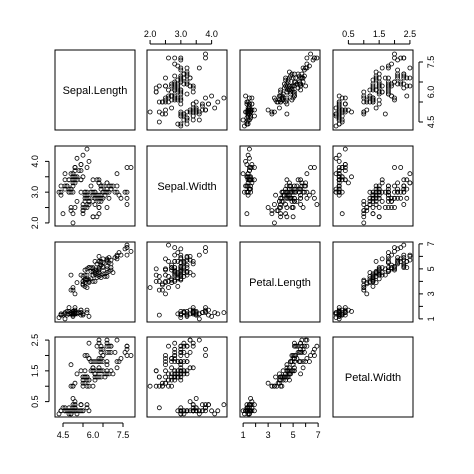 This screenshot has width=474, height=474. Describe the element at coordinates (348, 34) in the screenshot. I see `tick-label: 0.5` at that location.